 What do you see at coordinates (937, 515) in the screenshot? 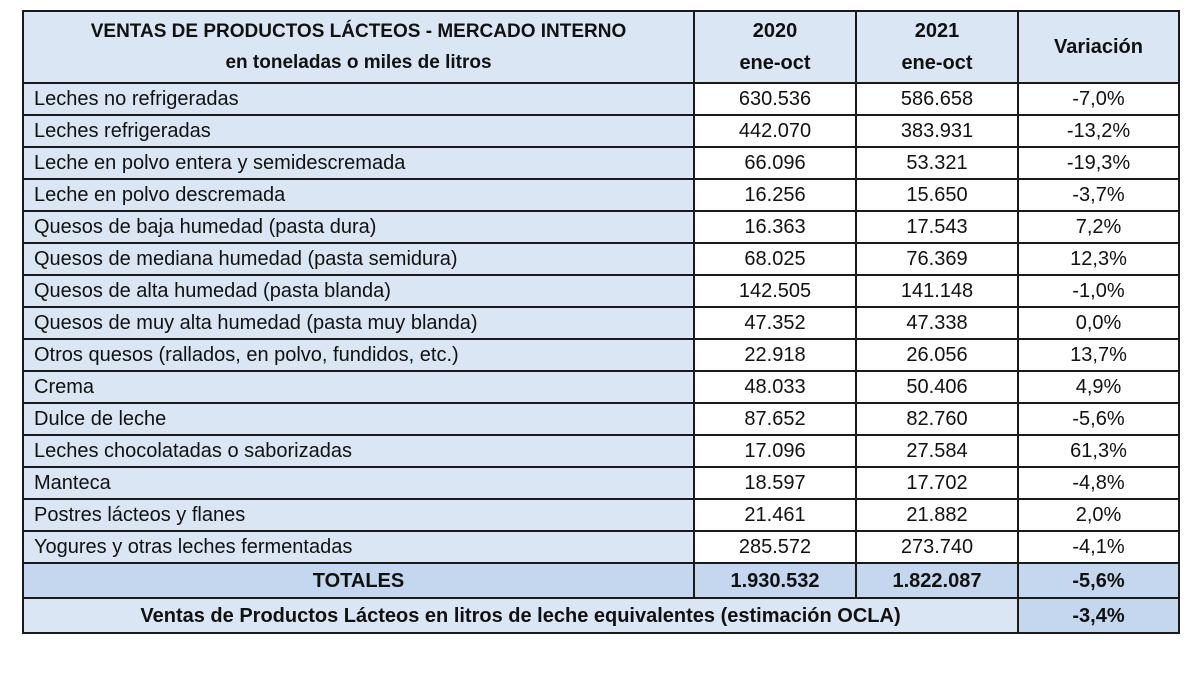
I see `value-2021: 21.882` at bounding box center [937, 515].